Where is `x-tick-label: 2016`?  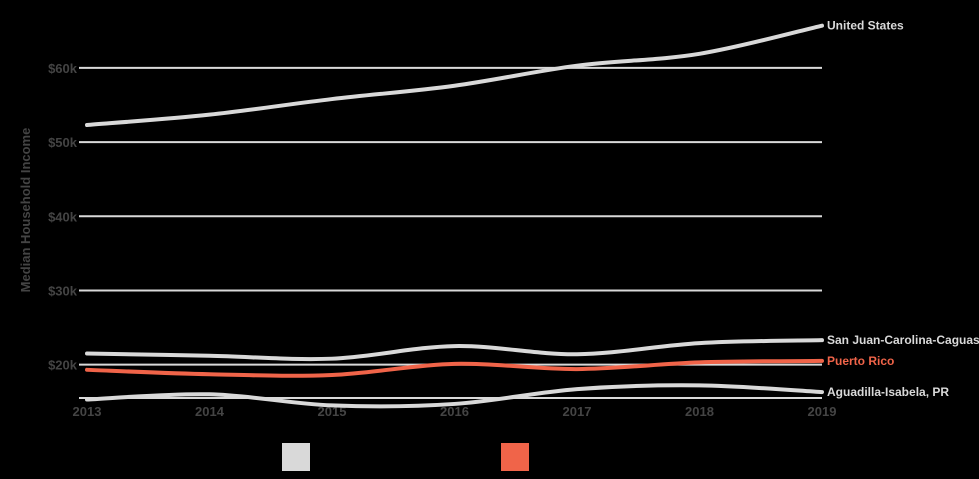
x-tick-label: 2016 is located at coordinates (454, 411).